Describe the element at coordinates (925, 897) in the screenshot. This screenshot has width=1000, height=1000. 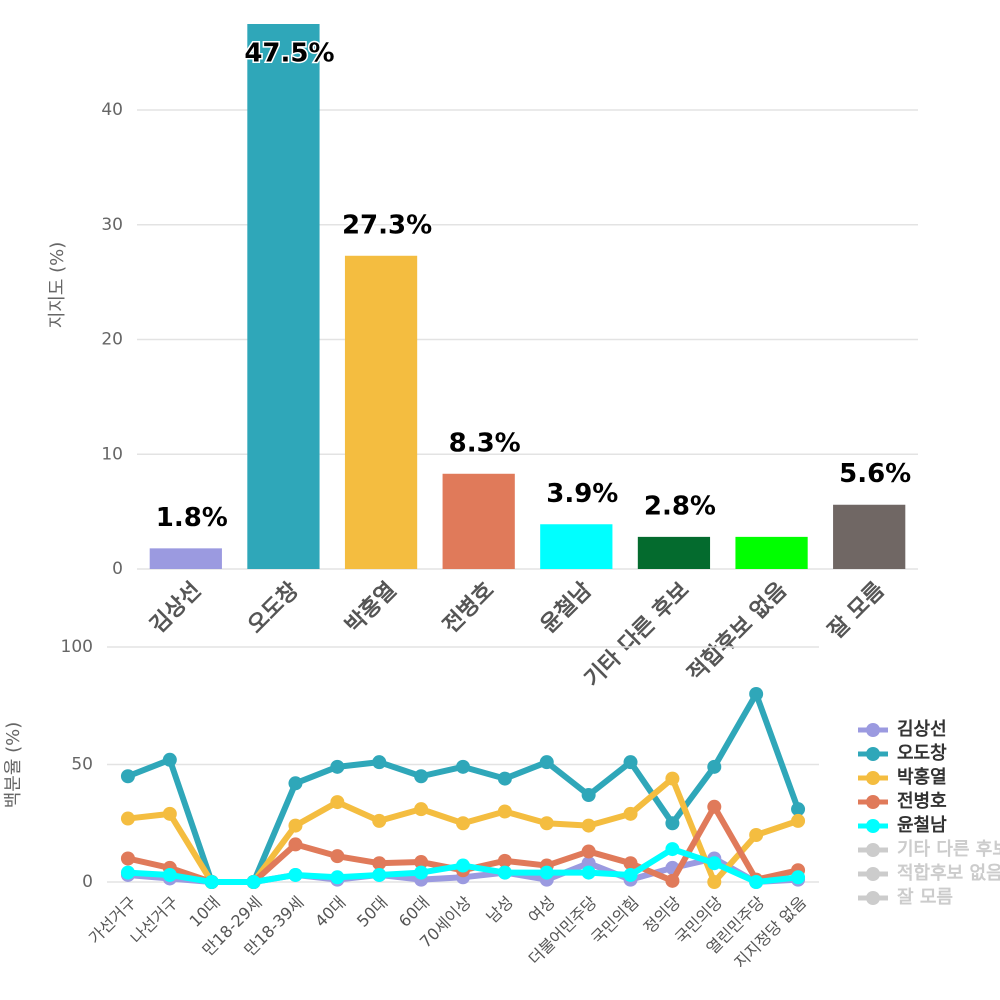
I see `legend-label: 잘 모름` at that location.